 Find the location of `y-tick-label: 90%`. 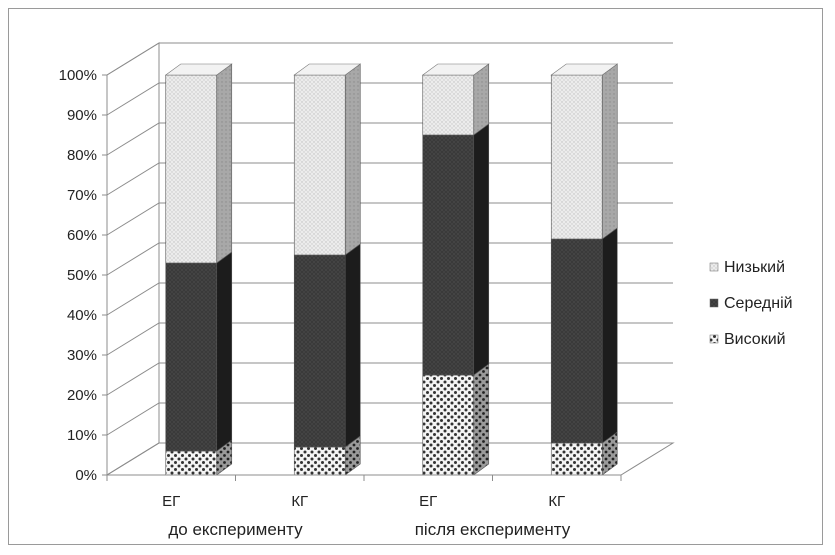

y-tick-label: 90% is located at coordinates (82, 115).